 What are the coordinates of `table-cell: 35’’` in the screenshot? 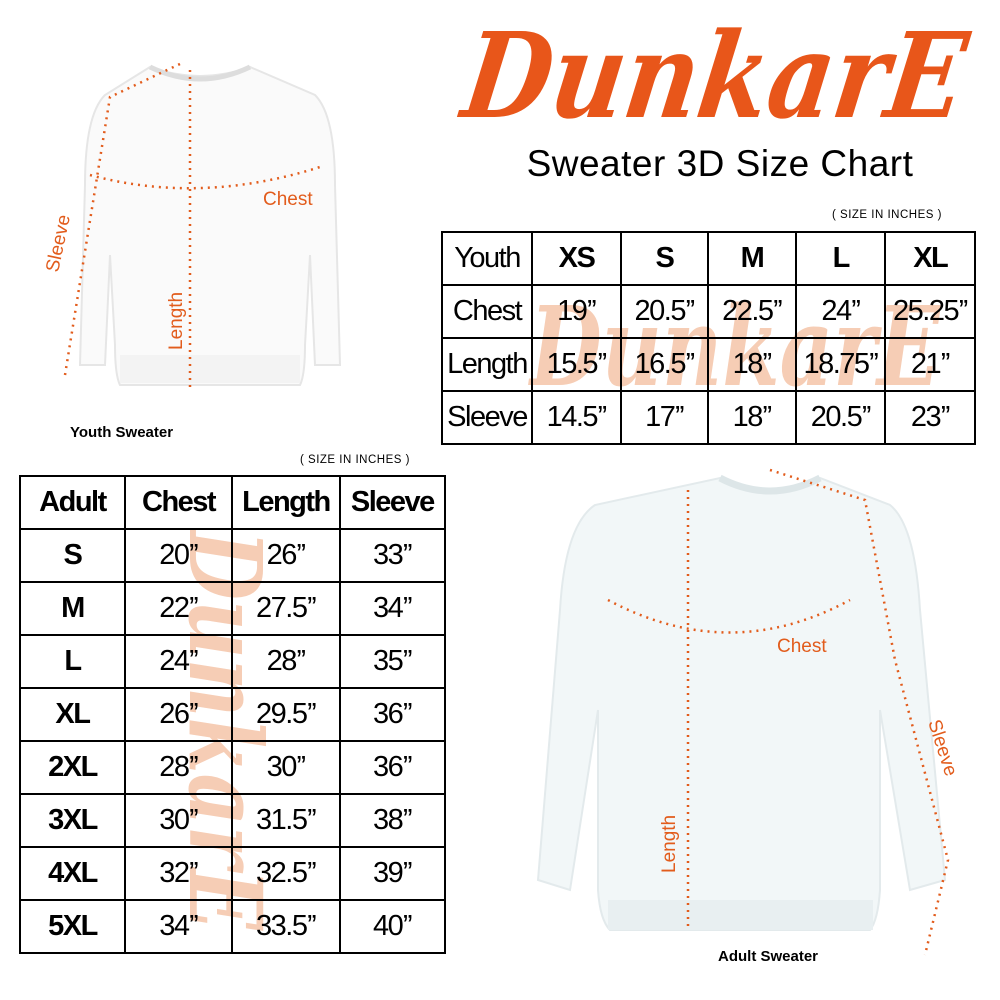 It's located at (392, 661).